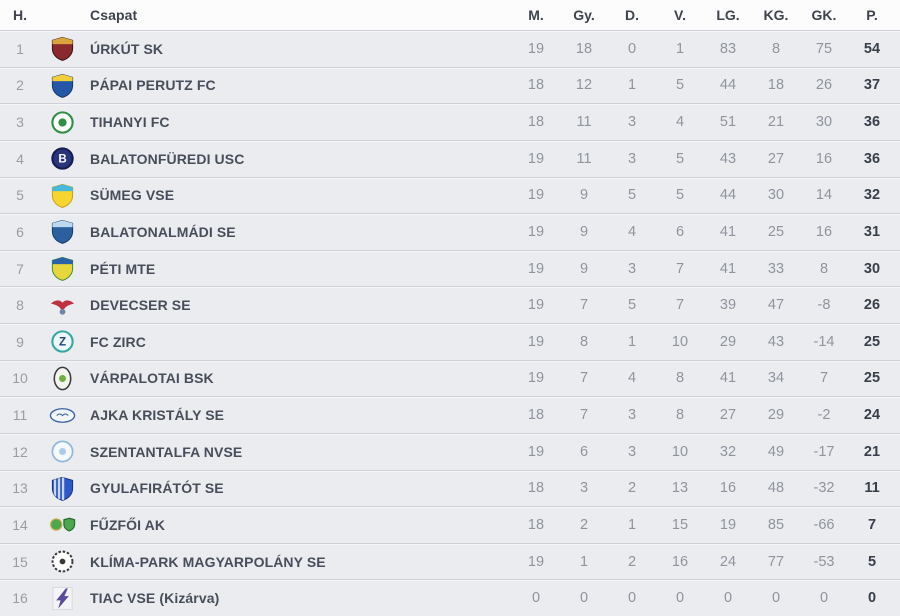 This screenshot has height=616, width=900. What do you see at coordinates (776, 15) in the screenshot?
I see `header-goals-against: KG.` at bounding box center [776, 15].